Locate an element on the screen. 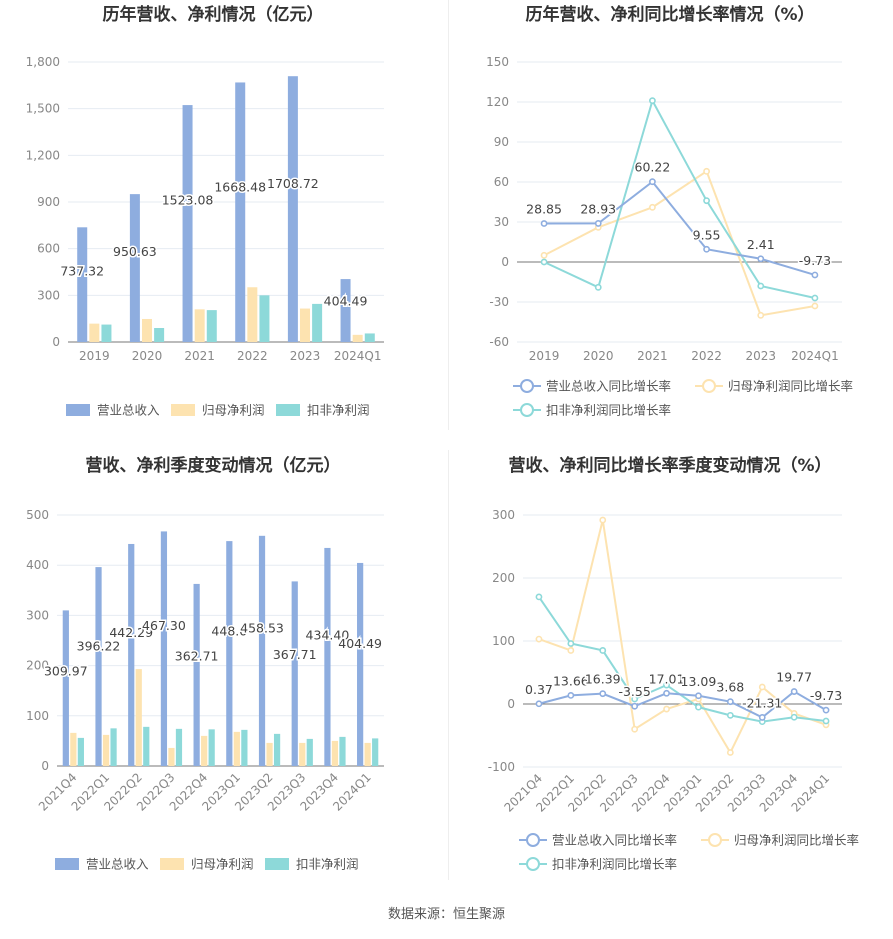 Image resolution: width=893 pixels, height=939 pixels. legend-label: 归母净利润 is located at coordinates (233, 410).